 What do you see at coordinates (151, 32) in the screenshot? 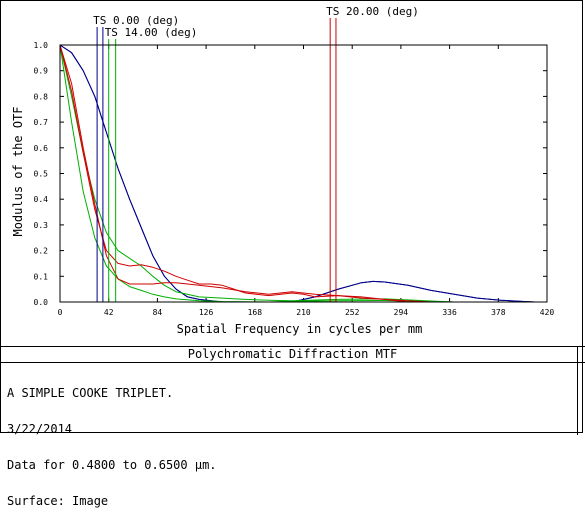
I see `field-marker-label: TS 14.00 (deg)` at bounding box center [151, 32].